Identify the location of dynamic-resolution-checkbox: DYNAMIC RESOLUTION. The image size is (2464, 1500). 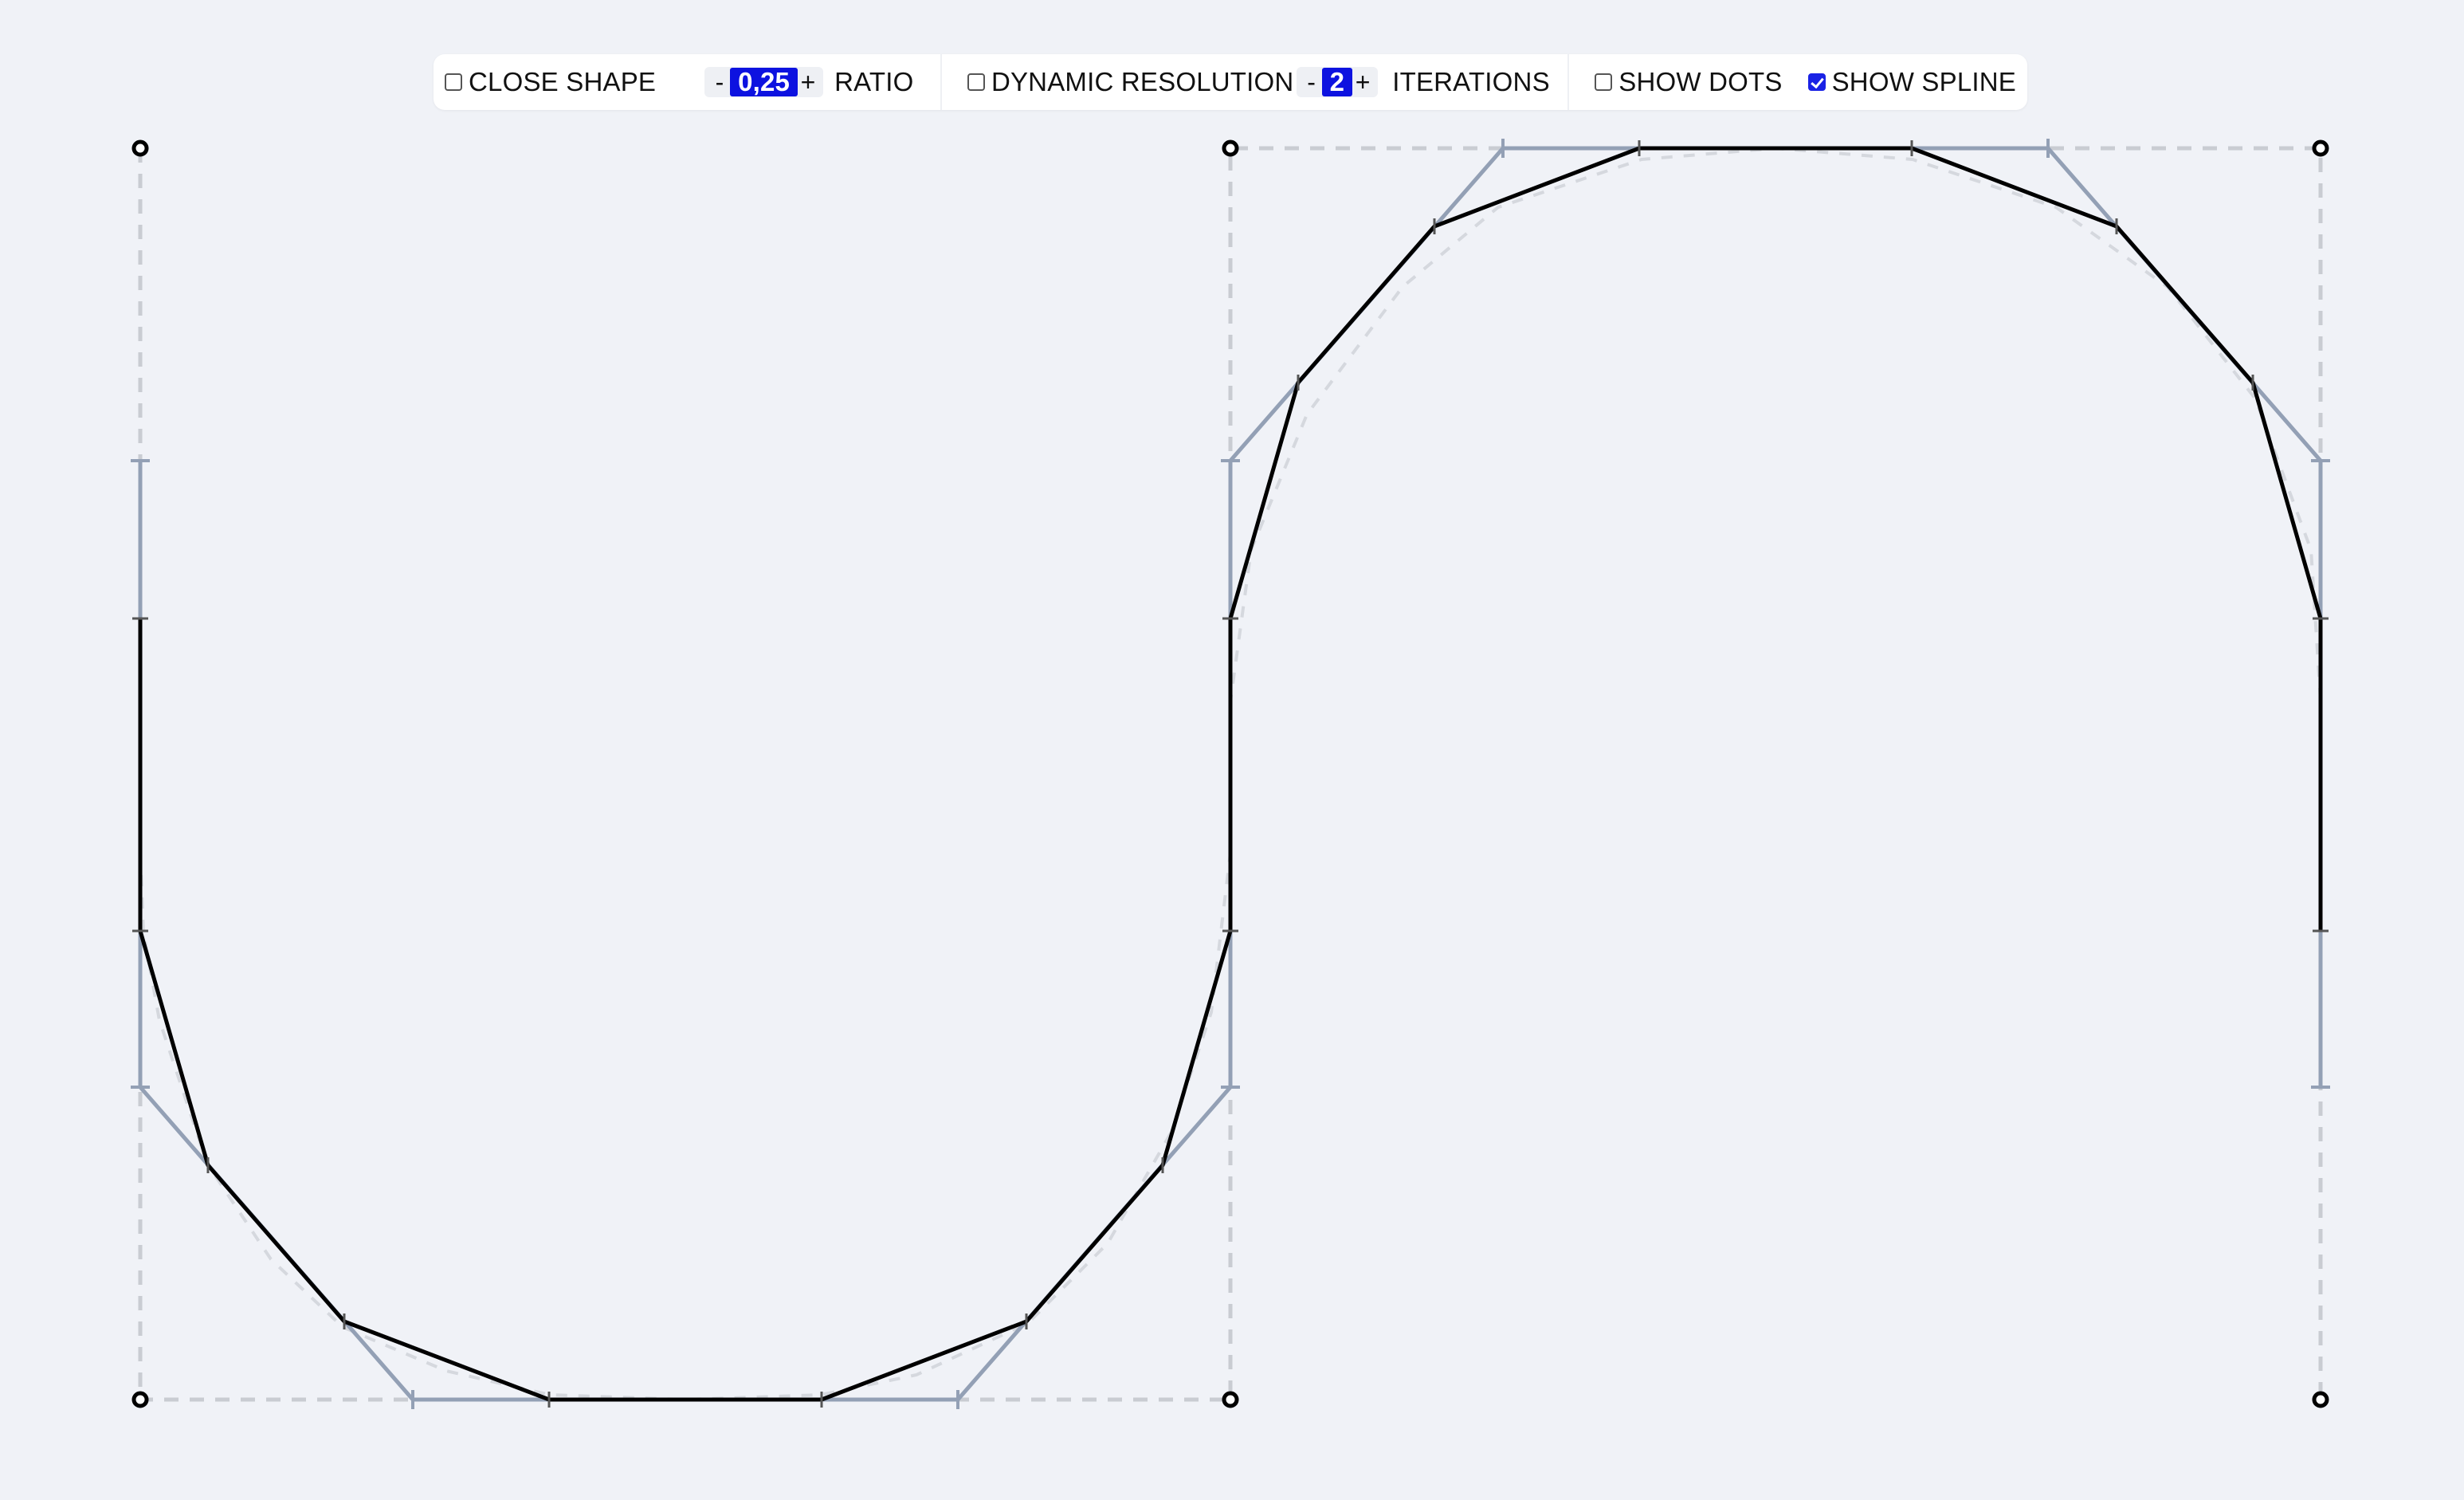
(1130, 82).